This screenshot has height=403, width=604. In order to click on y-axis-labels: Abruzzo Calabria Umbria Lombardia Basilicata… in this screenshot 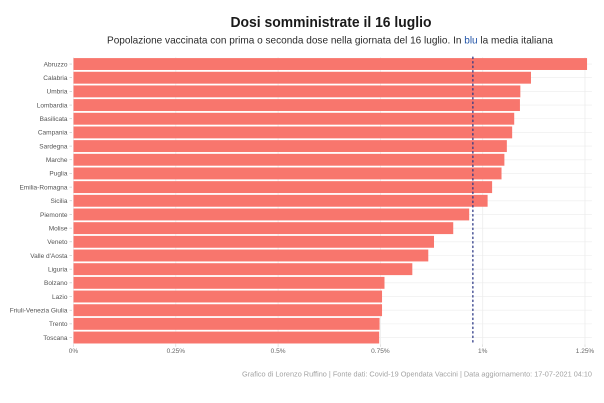, I will do `click(41, 201)`.